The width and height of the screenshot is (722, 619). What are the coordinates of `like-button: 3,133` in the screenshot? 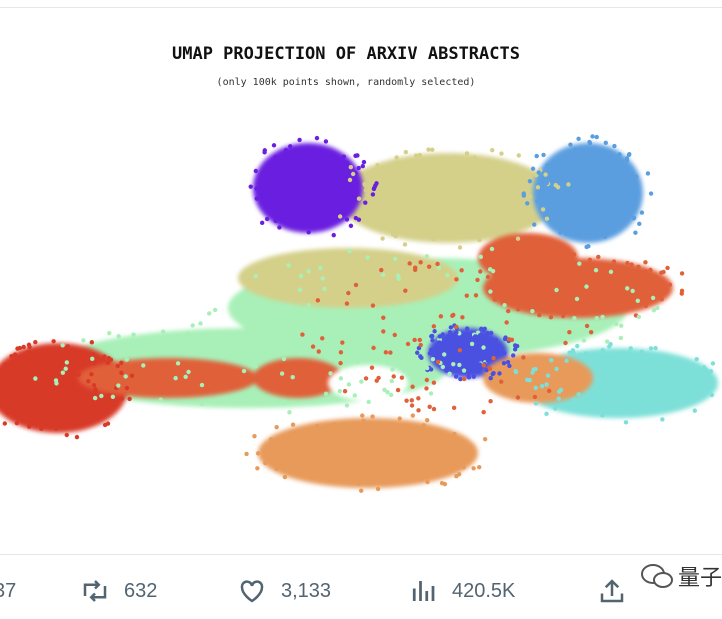 It's located at (284, 591).